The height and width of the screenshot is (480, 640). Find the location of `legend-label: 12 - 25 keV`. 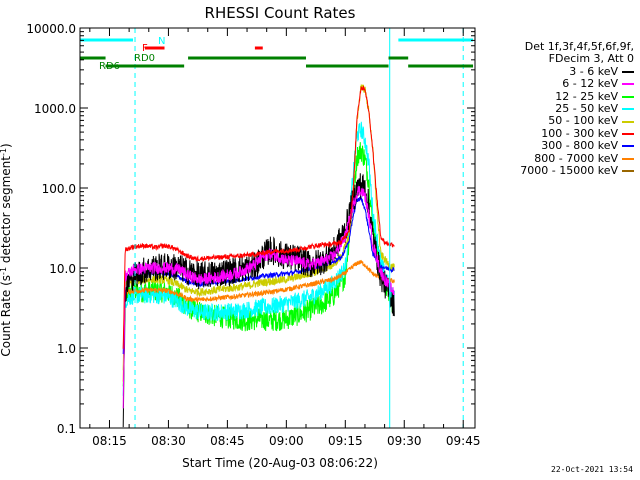

legend-label: 12 - 25 keV is located at coordinates (586, 96).